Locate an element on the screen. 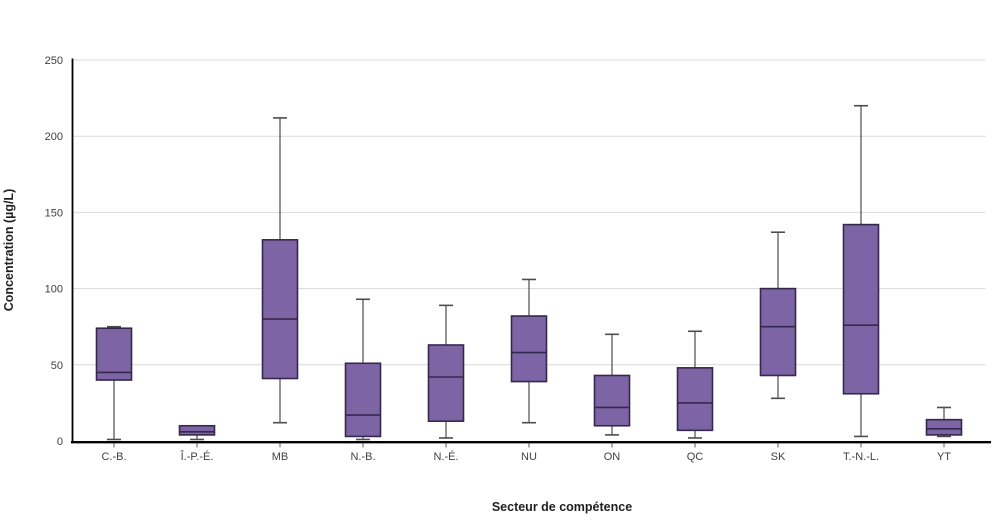 This screenshot has width=1000, height=529. x-tick-label: MB is located at coordinates (280, 457).